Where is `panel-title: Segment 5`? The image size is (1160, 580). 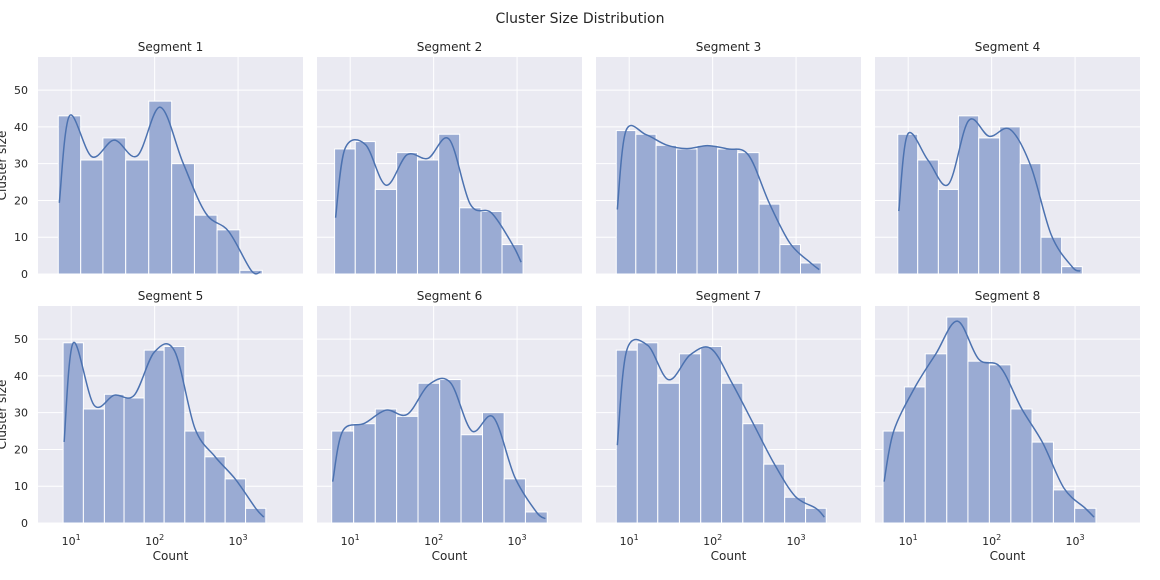
panel-title: Segment 5 is located at coordinates (170, 296).